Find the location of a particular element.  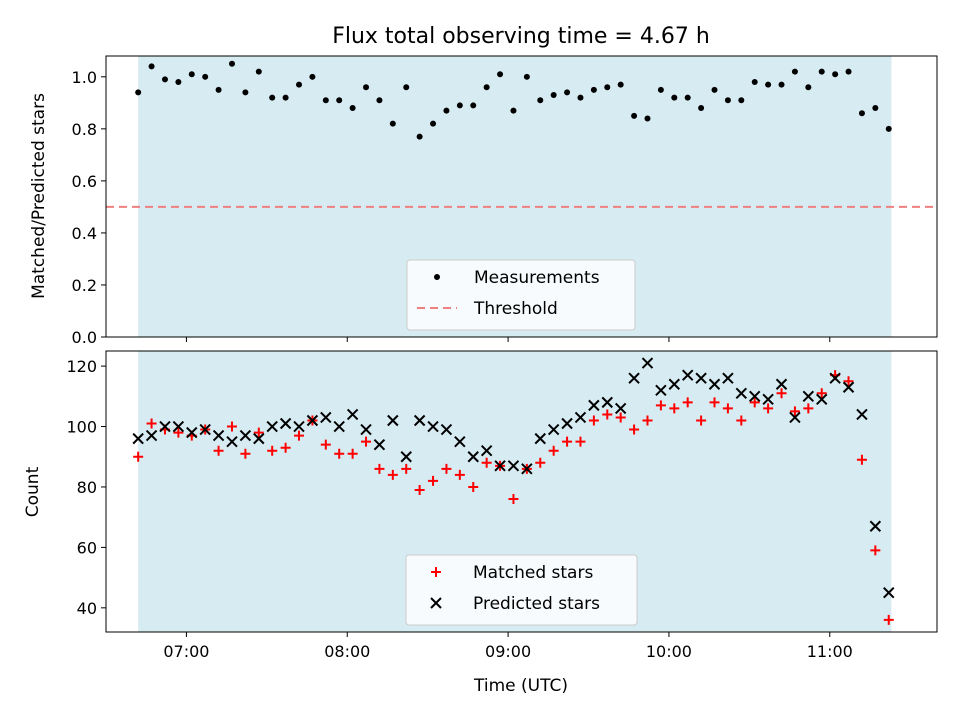

legend-label: Matched stars is located at coordinates (533, 573).